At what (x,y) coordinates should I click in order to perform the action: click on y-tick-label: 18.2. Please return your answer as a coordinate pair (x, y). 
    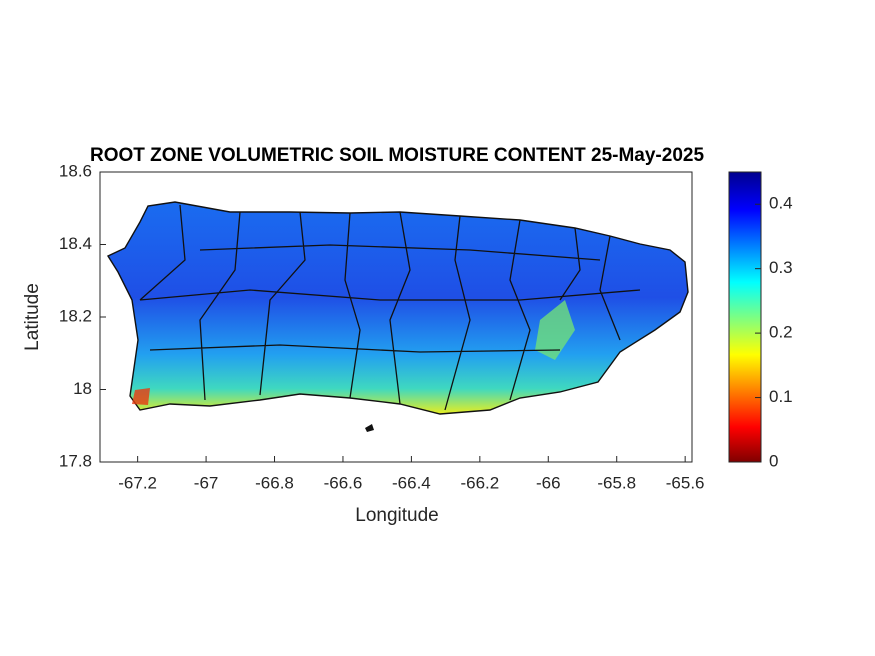
    Looking at the image, I should click on (75, 315).